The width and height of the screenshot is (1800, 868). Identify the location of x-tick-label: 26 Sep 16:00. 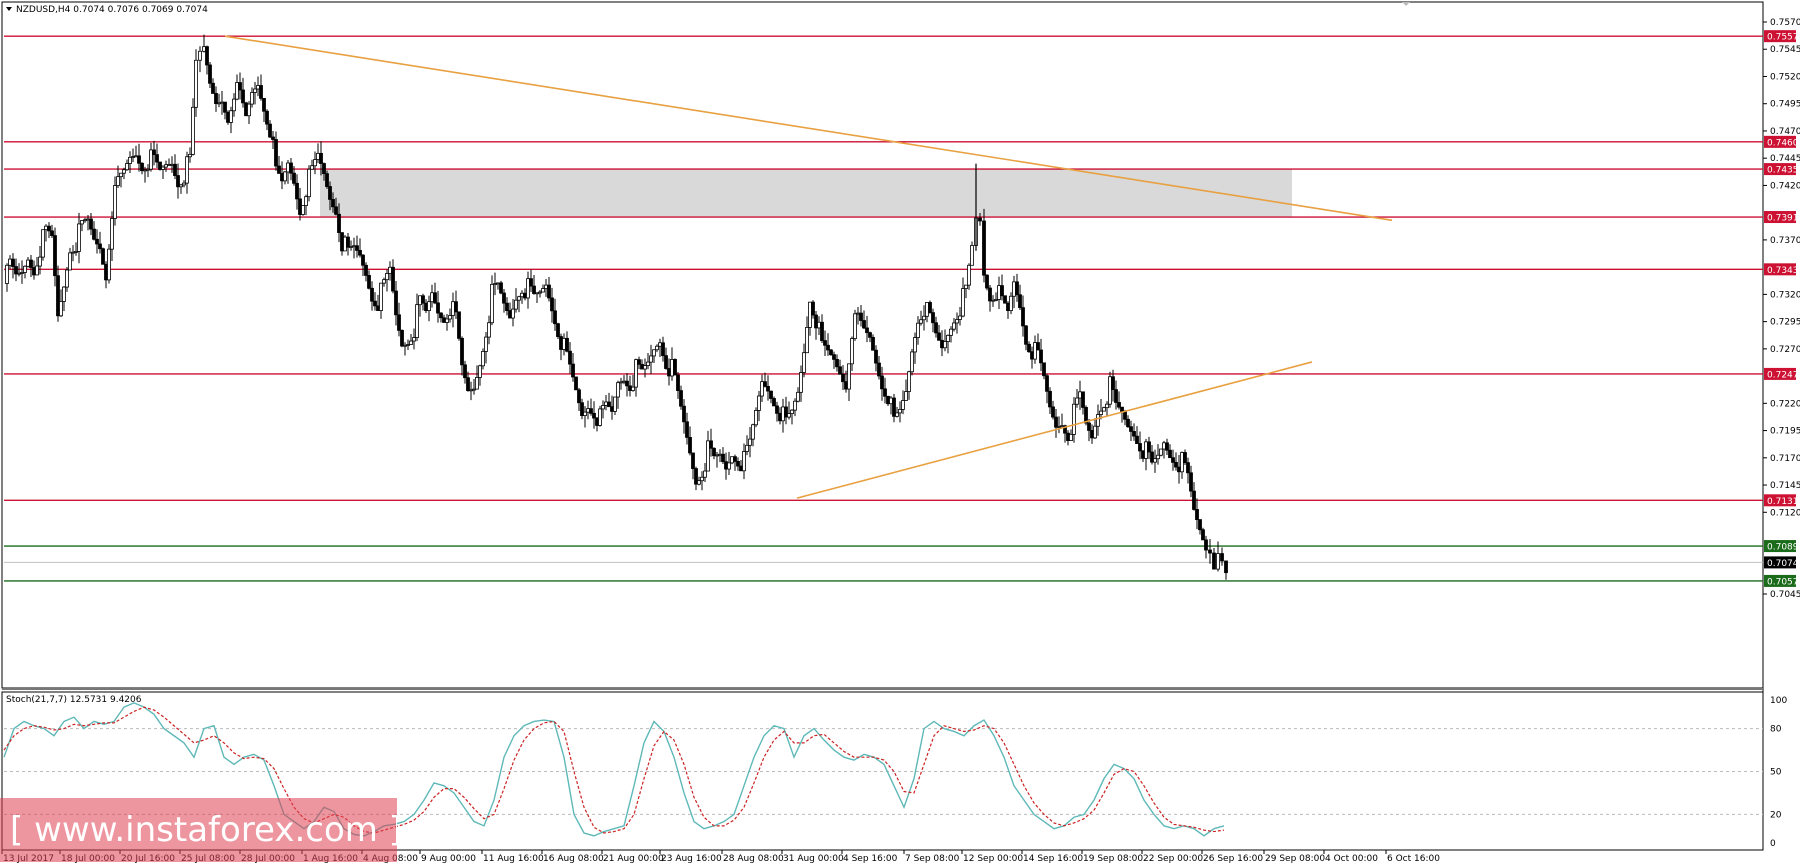
(1233, 859).